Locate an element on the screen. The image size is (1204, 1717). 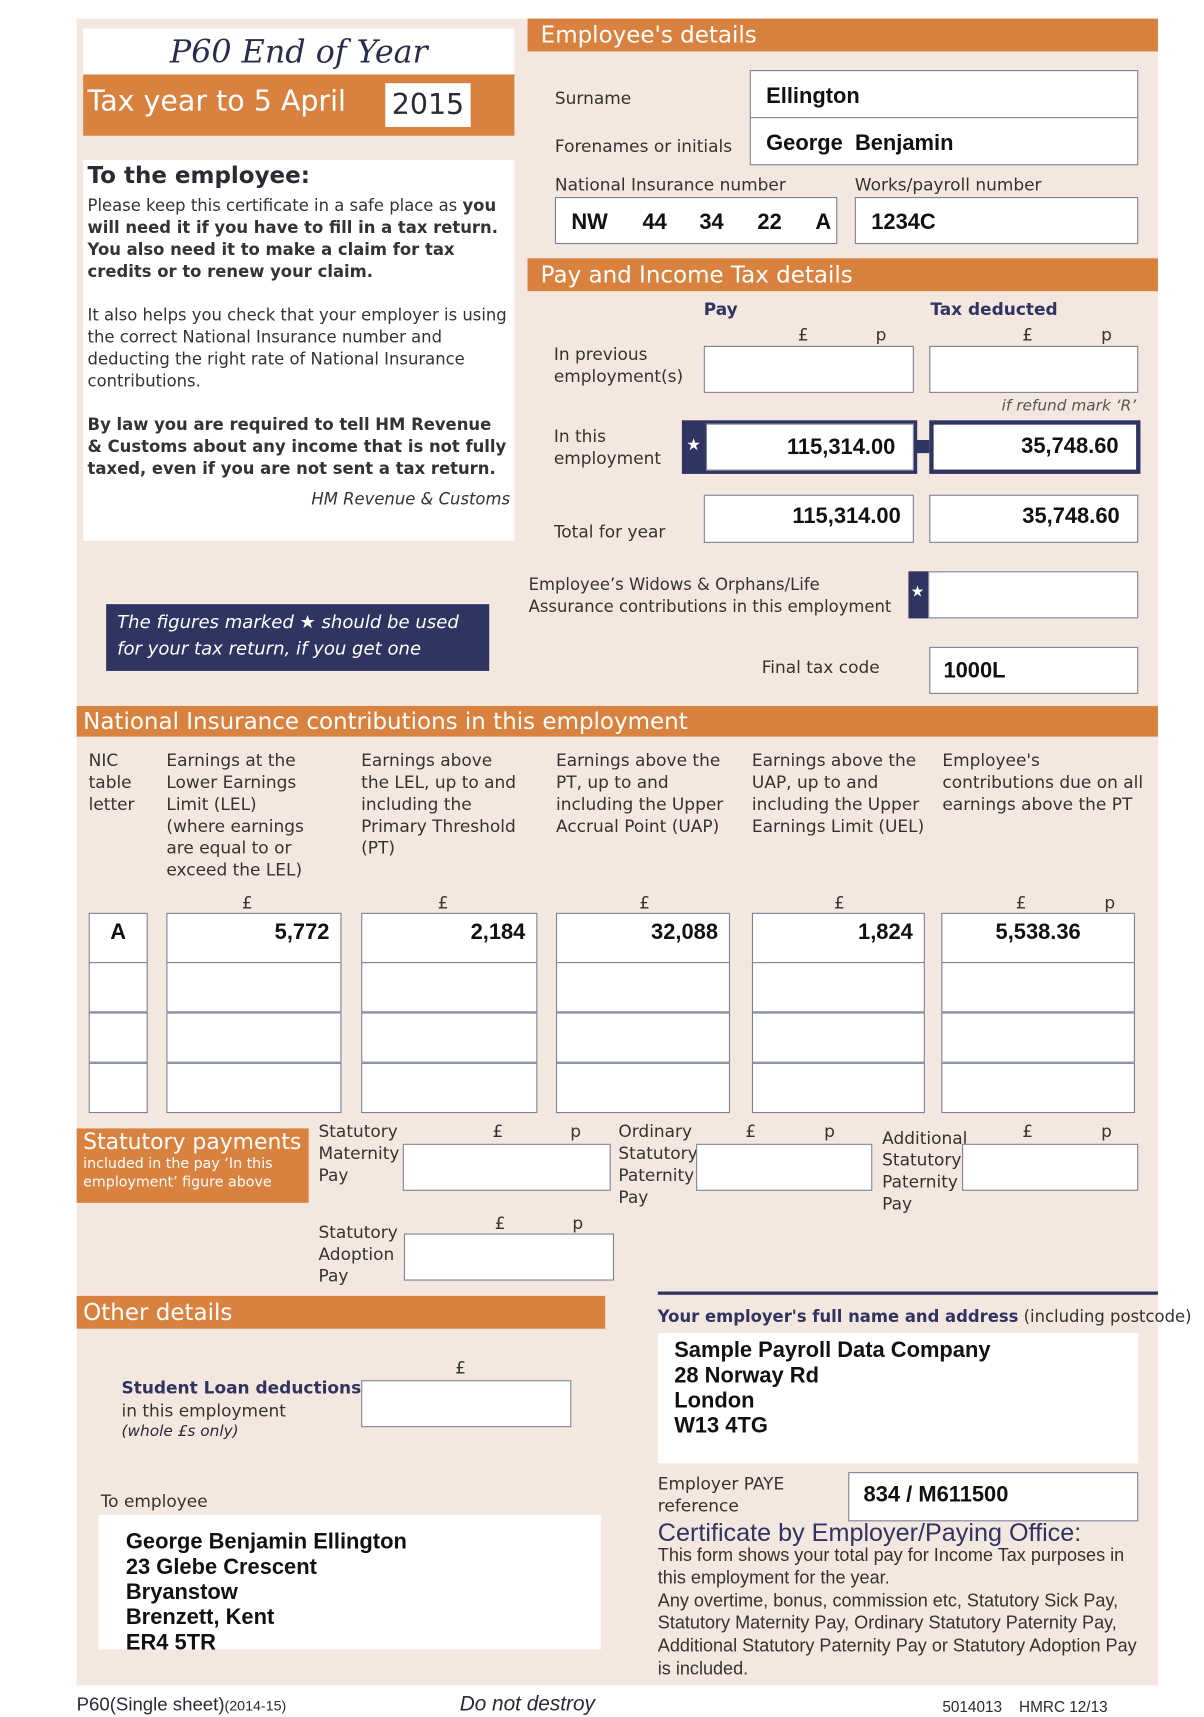
address-line: London is located at coordinates (714, 1400).